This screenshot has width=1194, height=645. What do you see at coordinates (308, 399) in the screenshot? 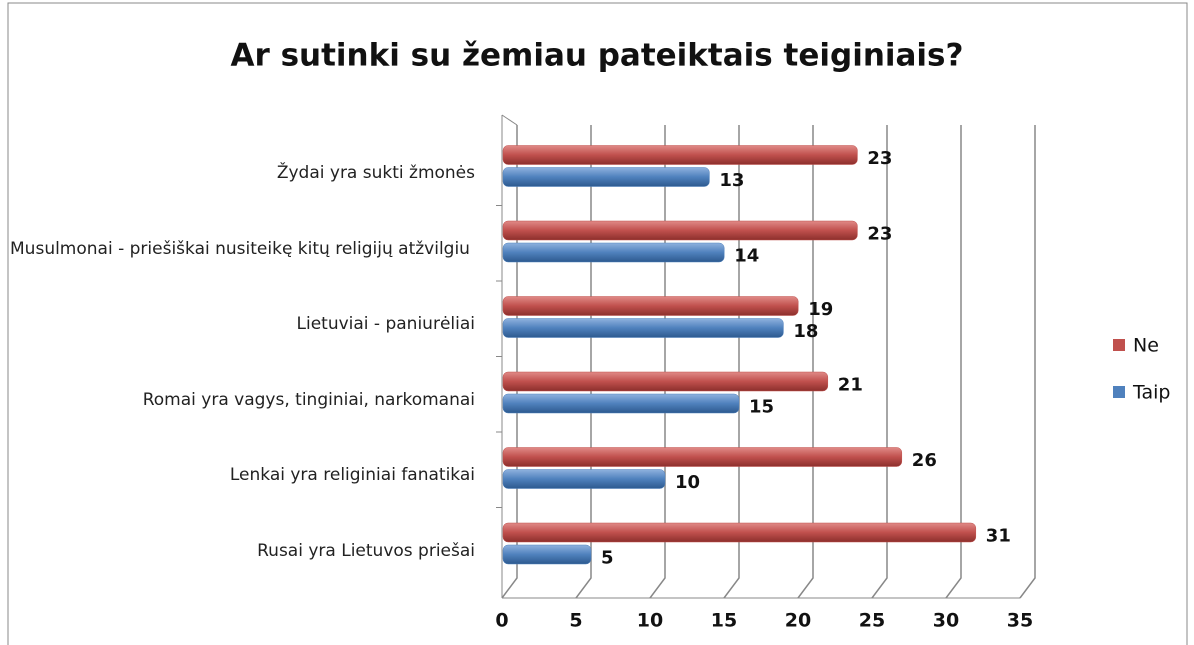
I see `y-tick-label: Romai yra vagys, tinginiai, narkomanai` at bounding box center [308, 399].